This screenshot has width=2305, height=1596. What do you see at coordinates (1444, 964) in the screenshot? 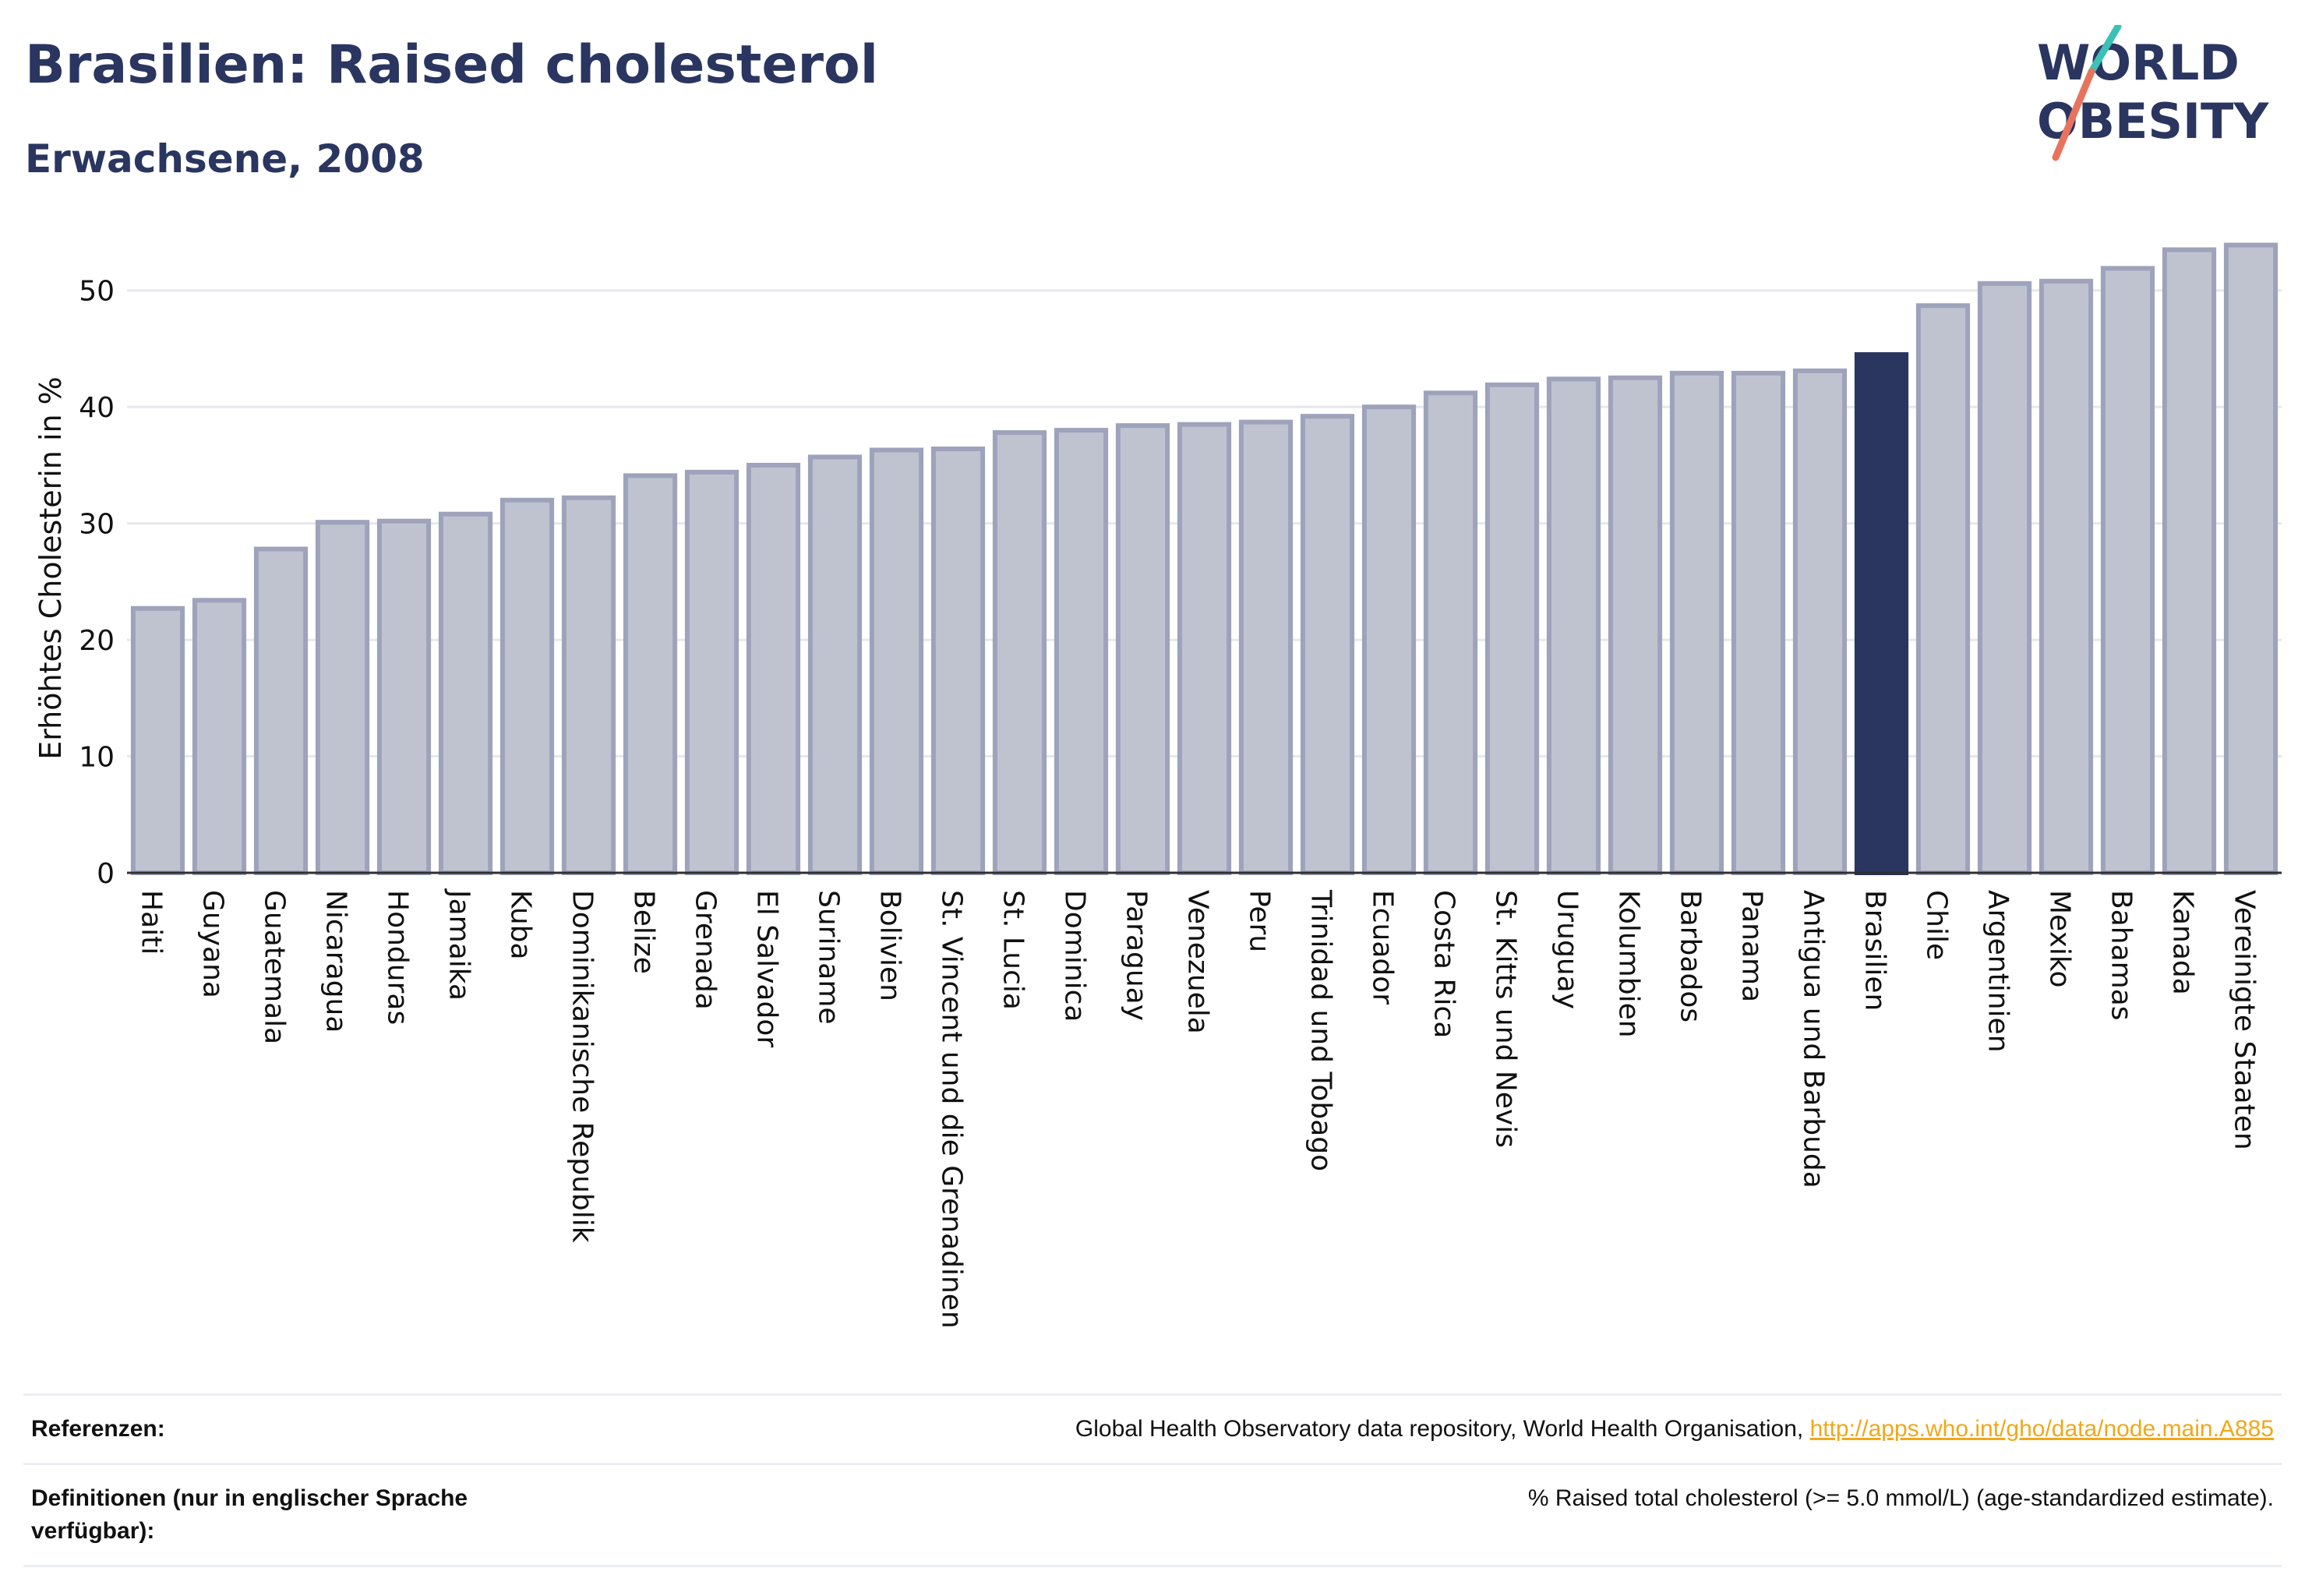
I see `x-tick-label: Costa Rica` at bounding box center [1444, 964].